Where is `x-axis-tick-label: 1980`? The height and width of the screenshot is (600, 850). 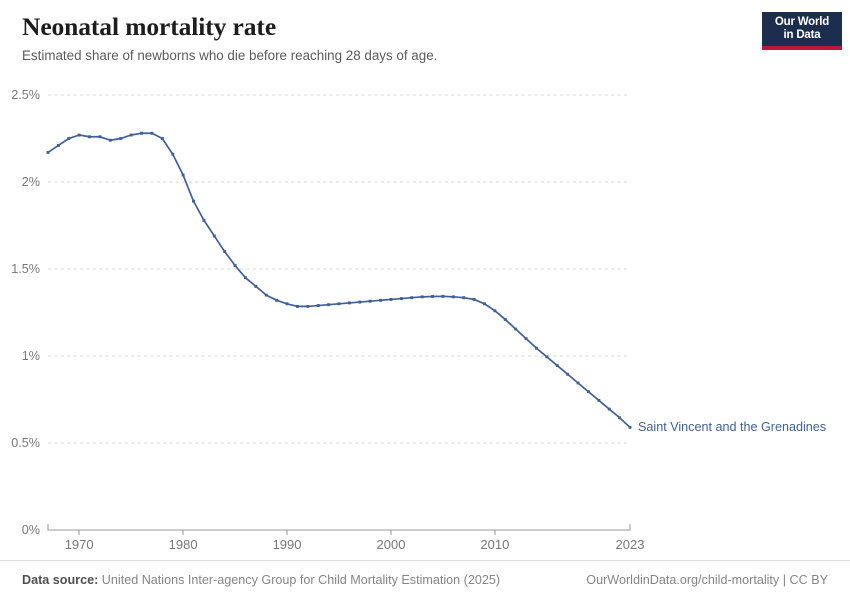 x-axis-tick-label: 1980 is located at coordinates (183, 544).